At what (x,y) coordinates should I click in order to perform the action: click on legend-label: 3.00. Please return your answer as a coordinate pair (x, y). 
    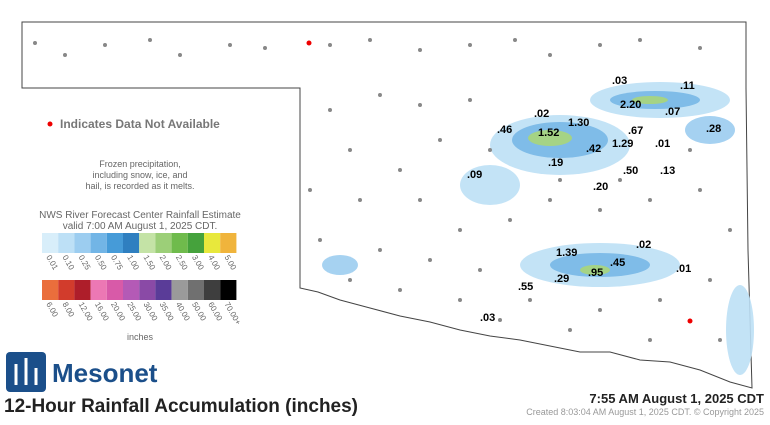
    Looking at the image, I should click on (198, 263).